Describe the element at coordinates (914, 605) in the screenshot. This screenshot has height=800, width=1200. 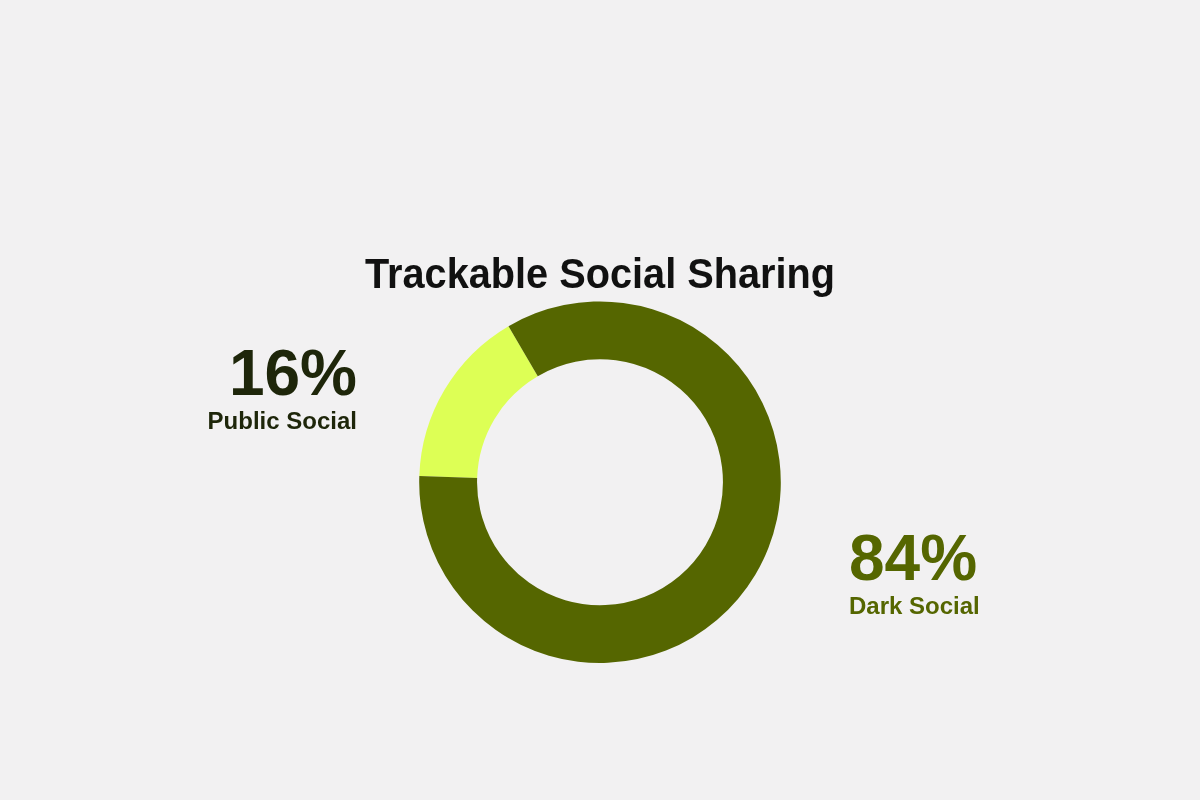
I see `slice-label: Dark Social` at that location.